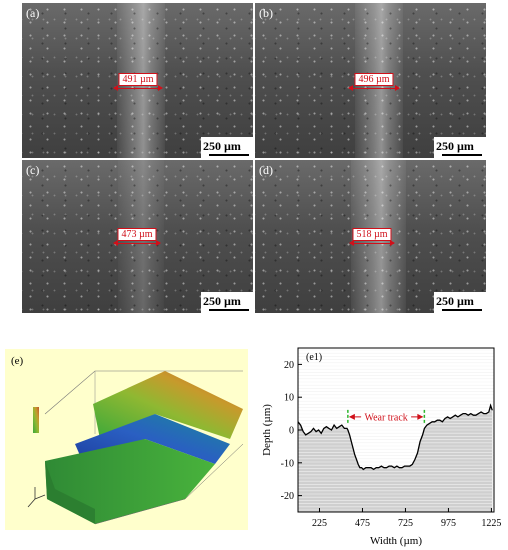  What do you see at coordinates (287, 463) in the screenshot?
I see `y-tick-label: -10` at bounding box center [287, 463].